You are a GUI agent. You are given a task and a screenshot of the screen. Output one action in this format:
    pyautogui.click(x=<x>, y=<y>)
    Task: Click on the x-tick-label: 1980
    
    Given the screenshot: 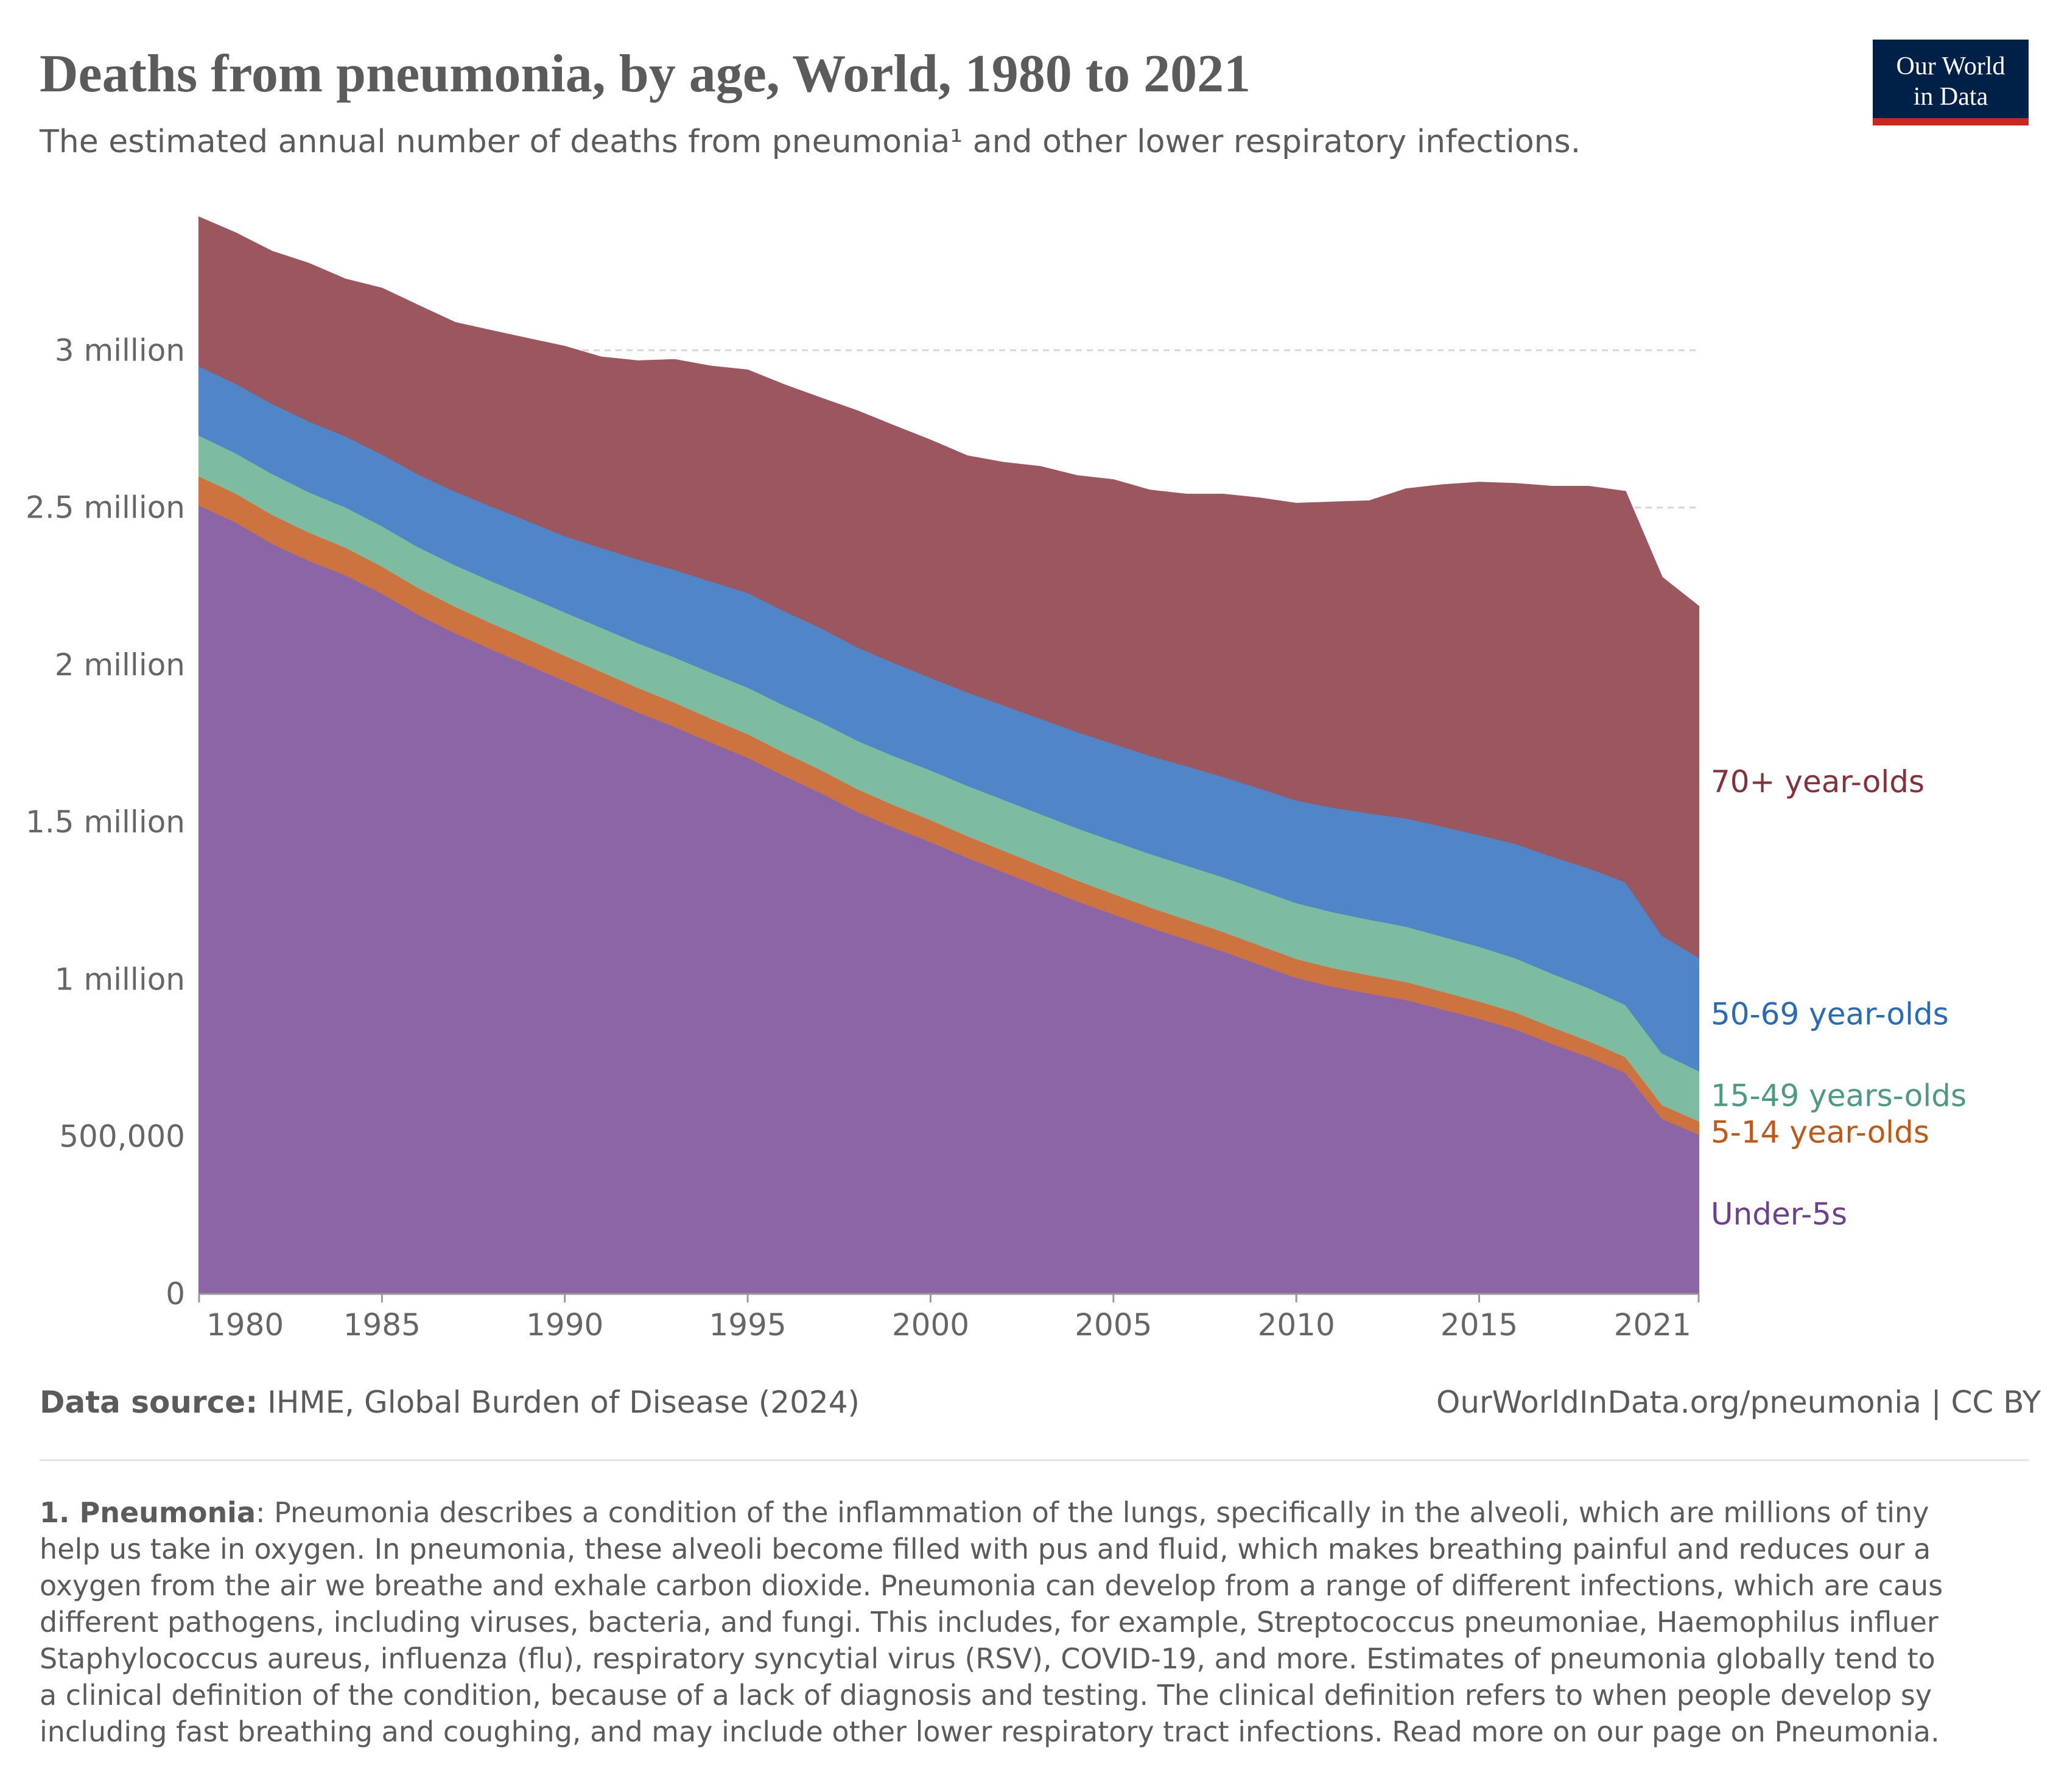 What is the action you would take?
    pyautogui.click(x=245, y=1325)
    